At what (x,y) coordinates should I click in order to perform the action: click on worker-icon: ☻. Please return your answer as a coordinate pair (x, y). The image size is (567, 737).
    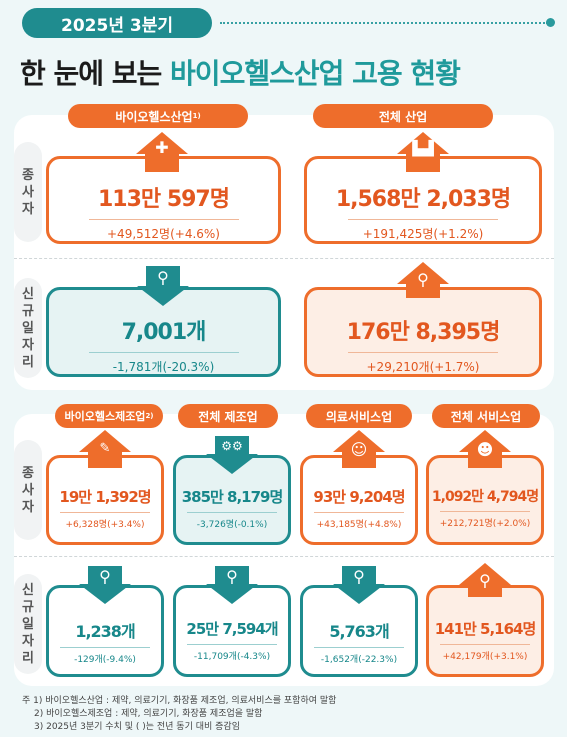
    Looking at the image, I should click on (485, 449).